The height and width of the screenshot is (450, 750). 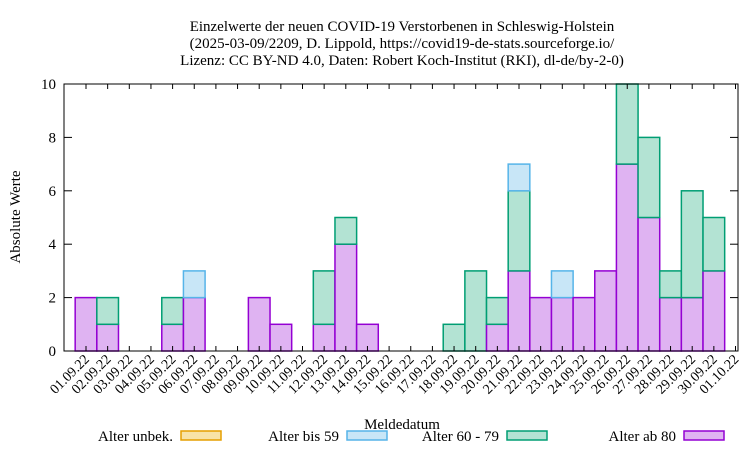 What do you see at coordinates (324, 298) in the screenshot?
I see `bar-alter-60-79-12.09.22` at bounding box center [324, 298].